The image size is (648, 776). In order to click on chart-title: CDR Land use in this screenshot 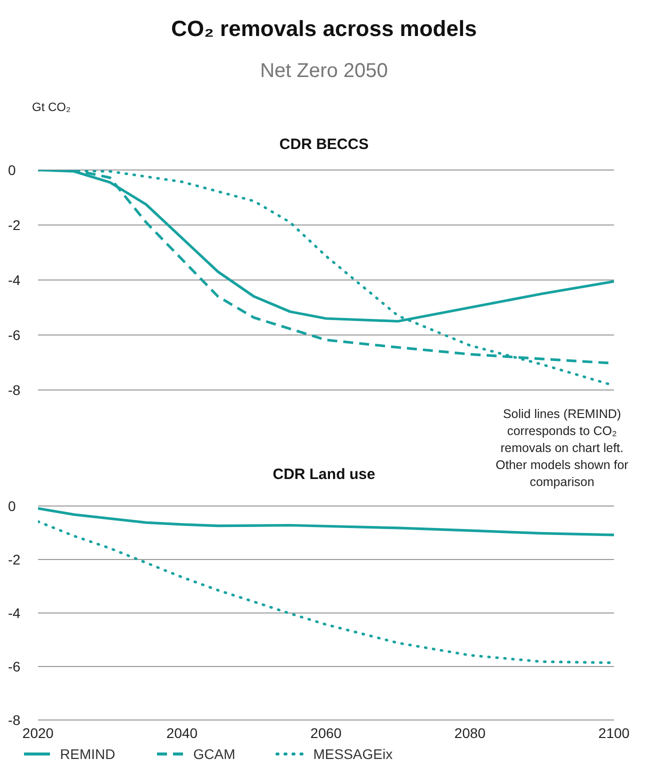, I will do `click(324, 474)`.